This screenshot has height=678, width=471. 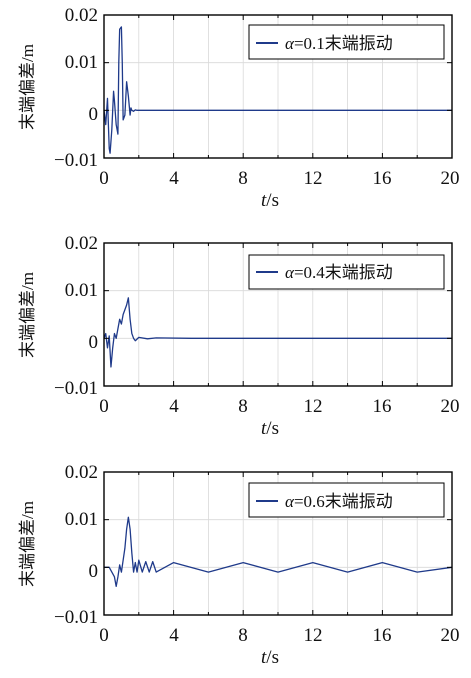 I want to click on legend: α=0.4末端振动, so click(x=346, y=272).